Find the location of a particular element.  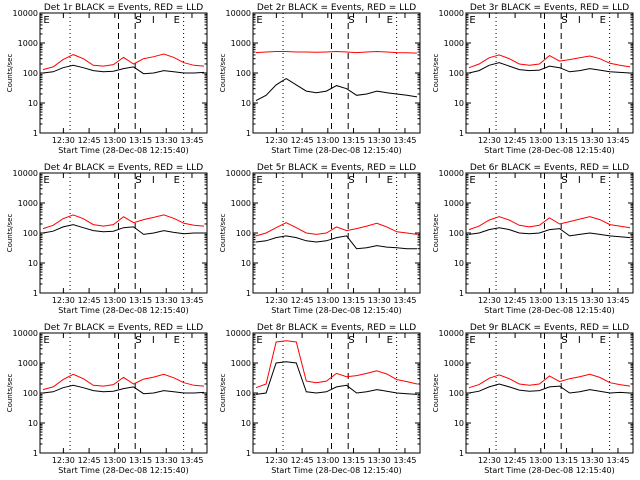

panel-title: Det 6r BLACK = Events, RED = LLD is located at coordinates (549, 168).